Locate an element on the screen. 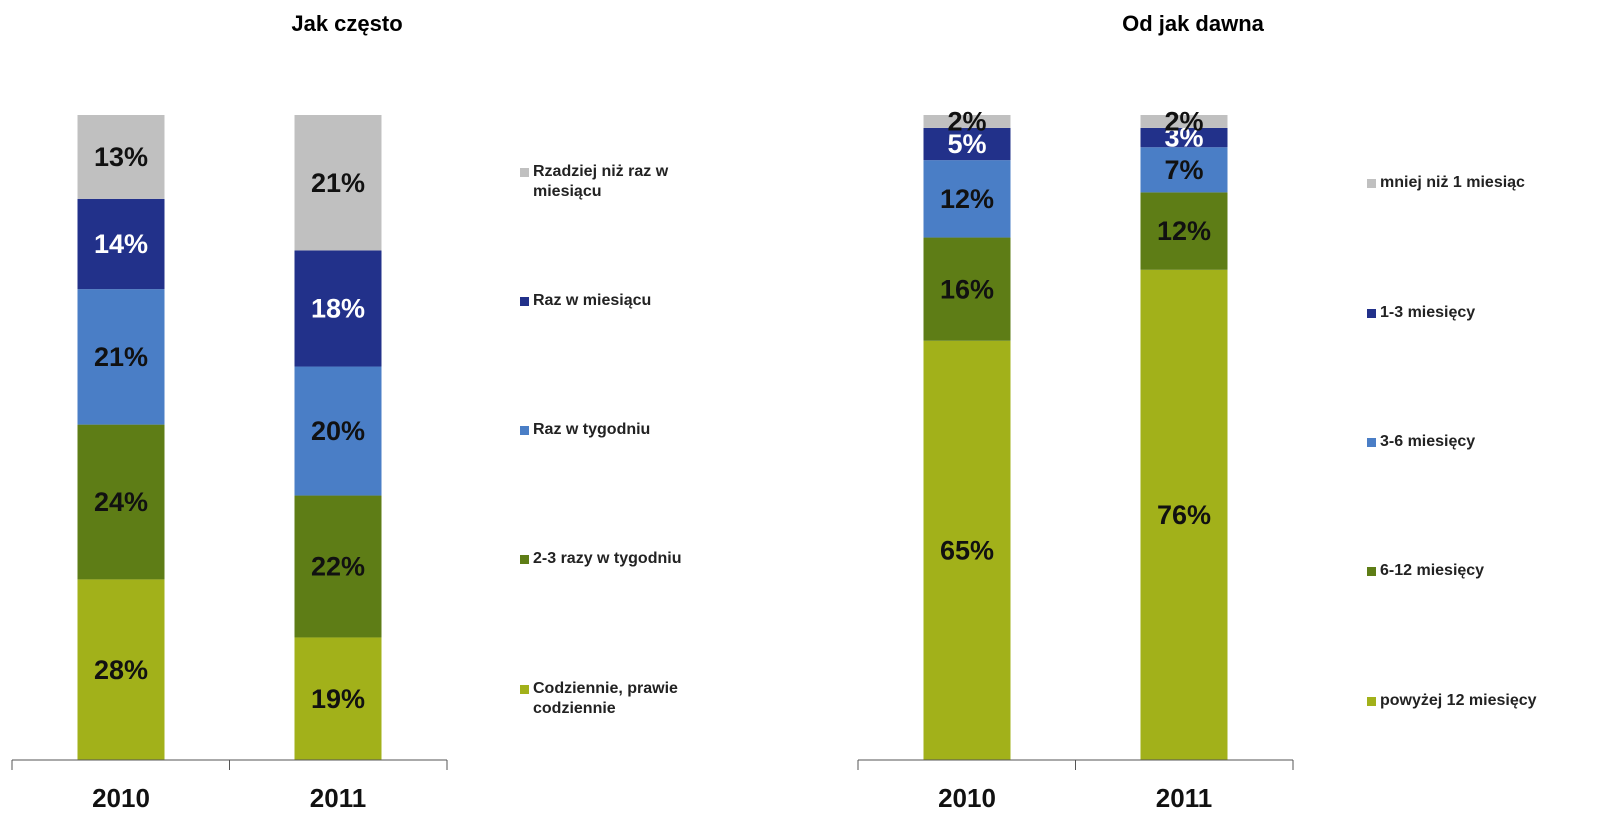 The height and width of the screenshot is (836, 1616). legend-label: Raz w tygodniu is located at coordinates (592, 429).